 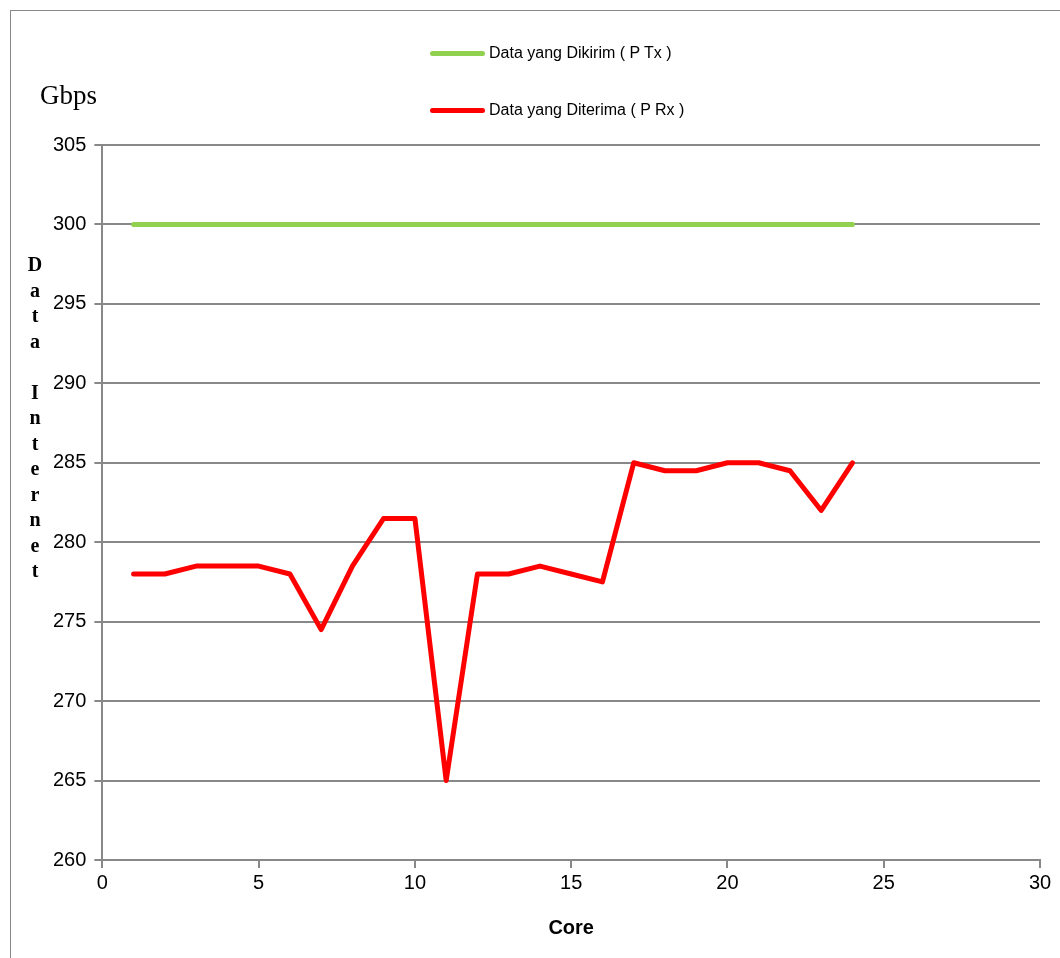 I want to click on y-tick-label: 290, so click(x=69, y=381).